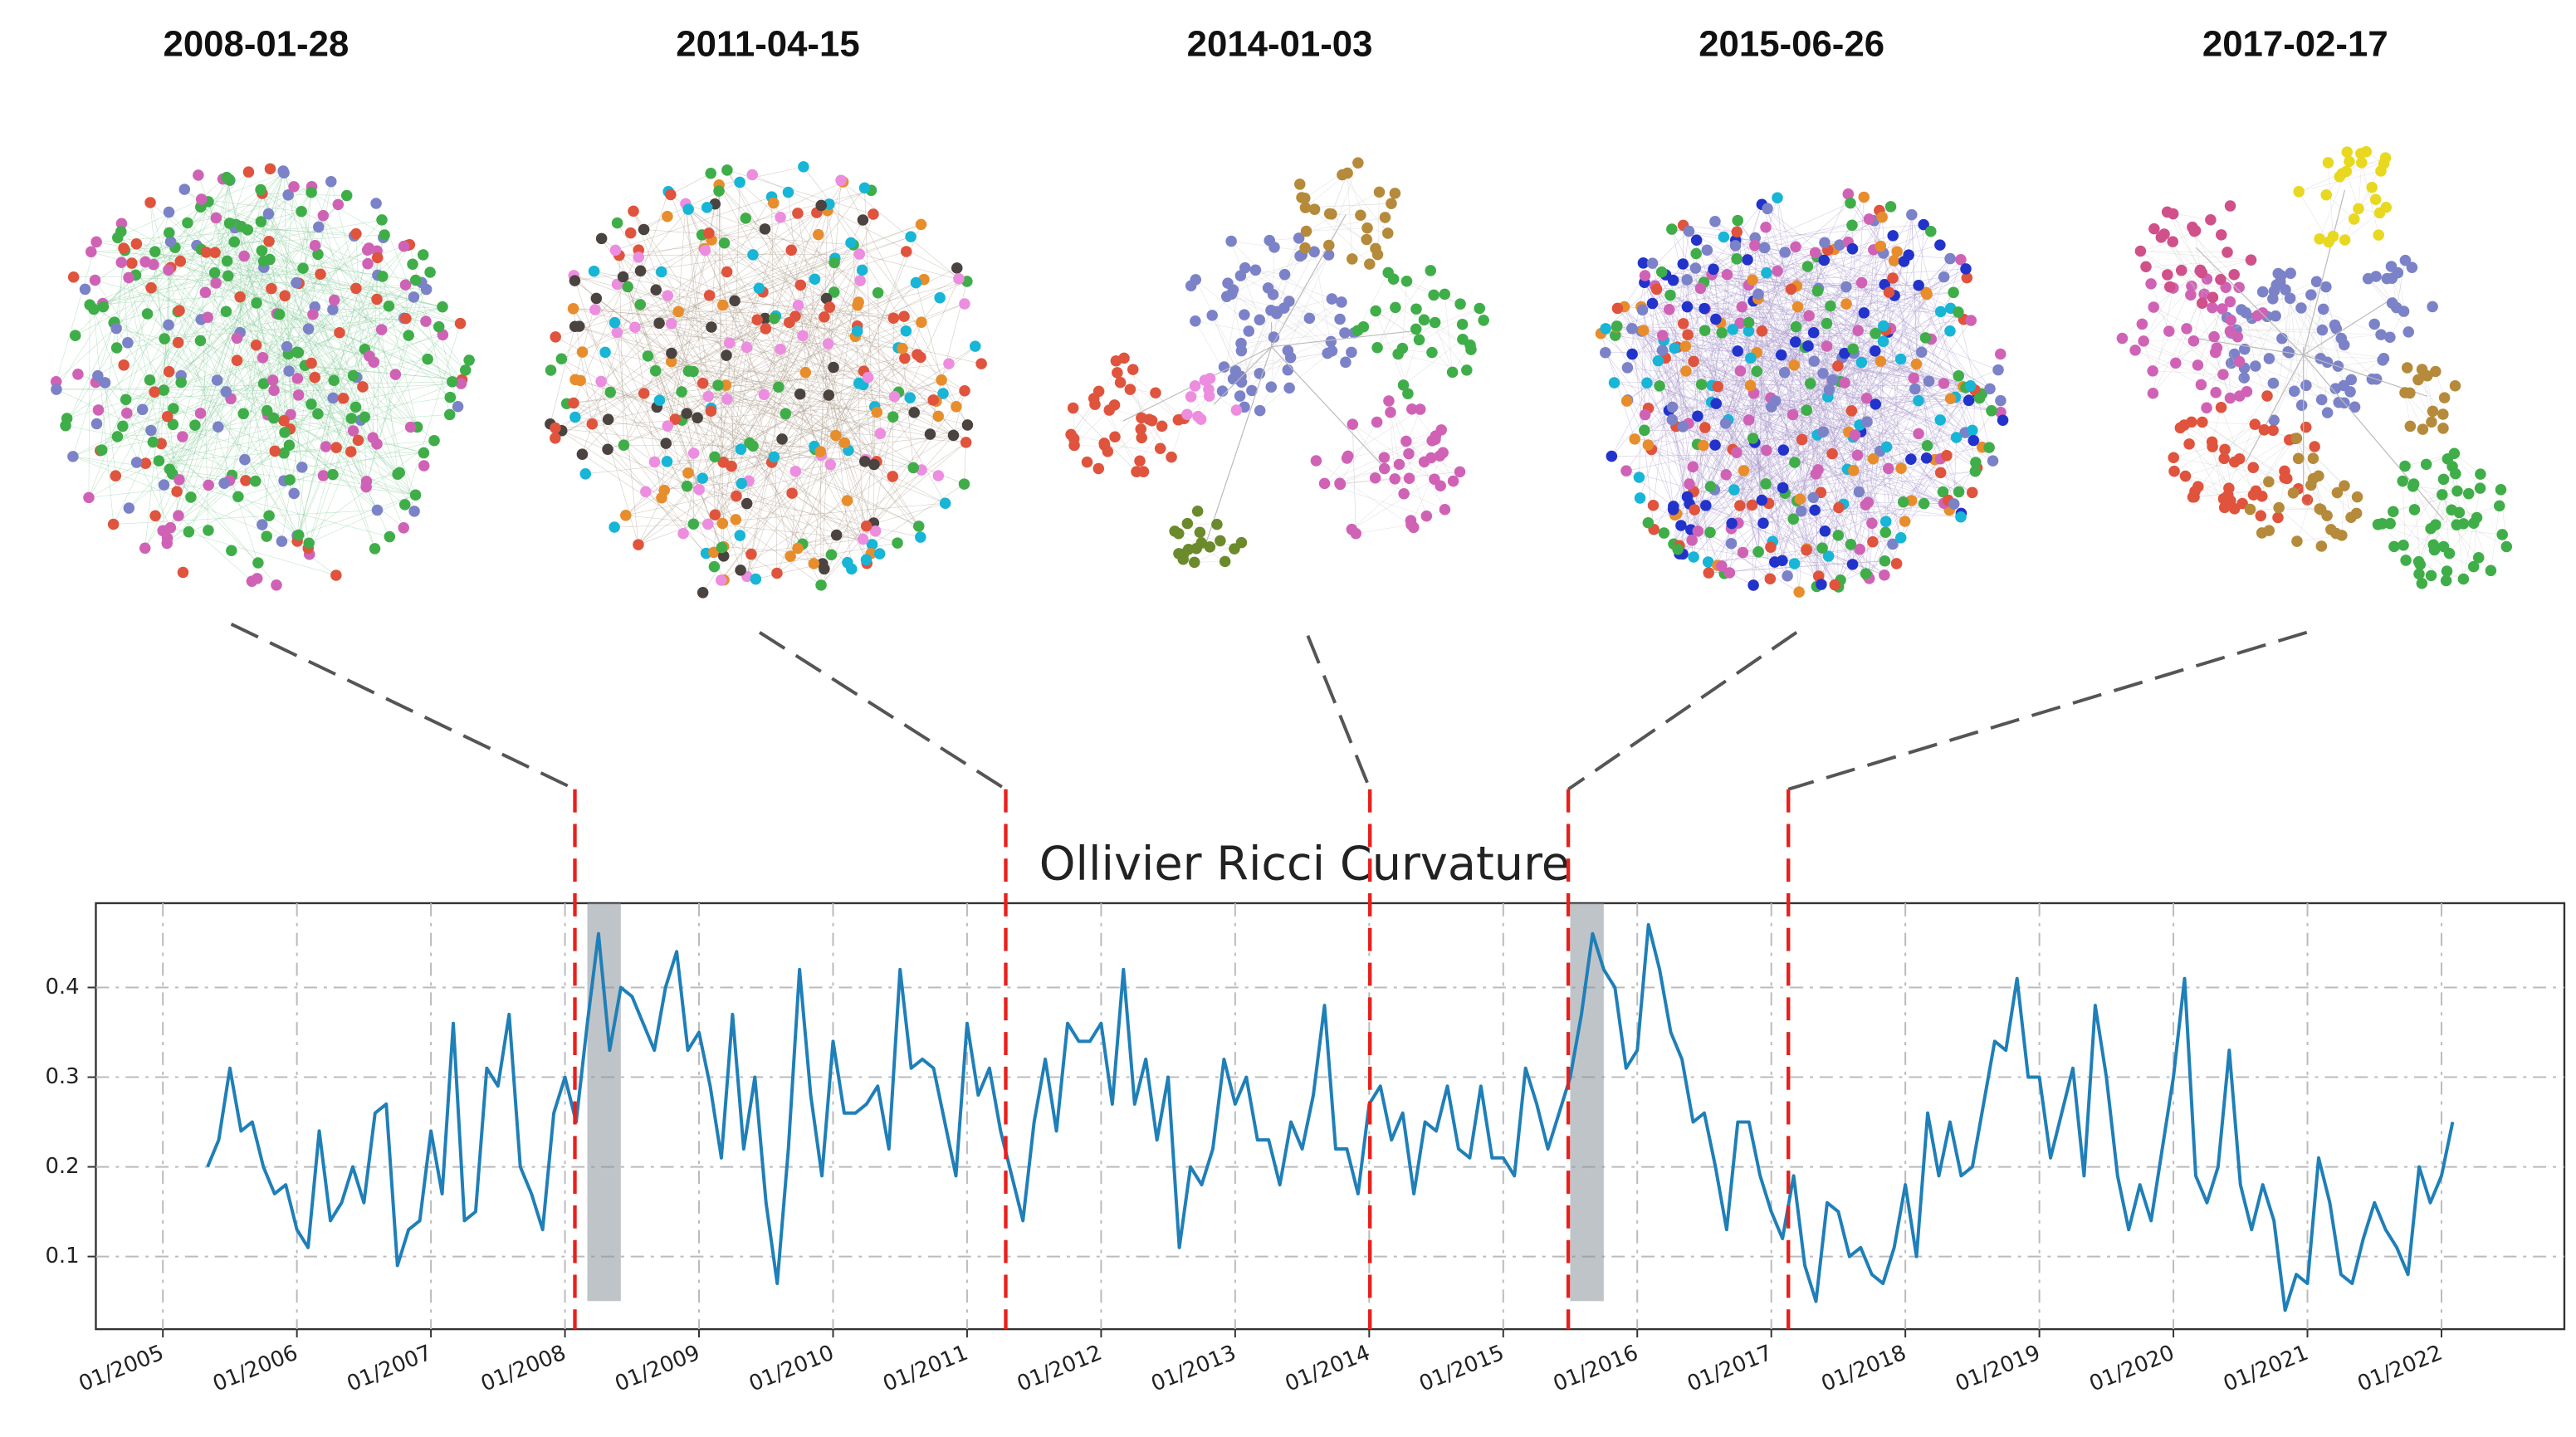  What do you see at coordinates (2047, 710) in the screenshot?
I see `connector` at bounding box center [2047, 710].